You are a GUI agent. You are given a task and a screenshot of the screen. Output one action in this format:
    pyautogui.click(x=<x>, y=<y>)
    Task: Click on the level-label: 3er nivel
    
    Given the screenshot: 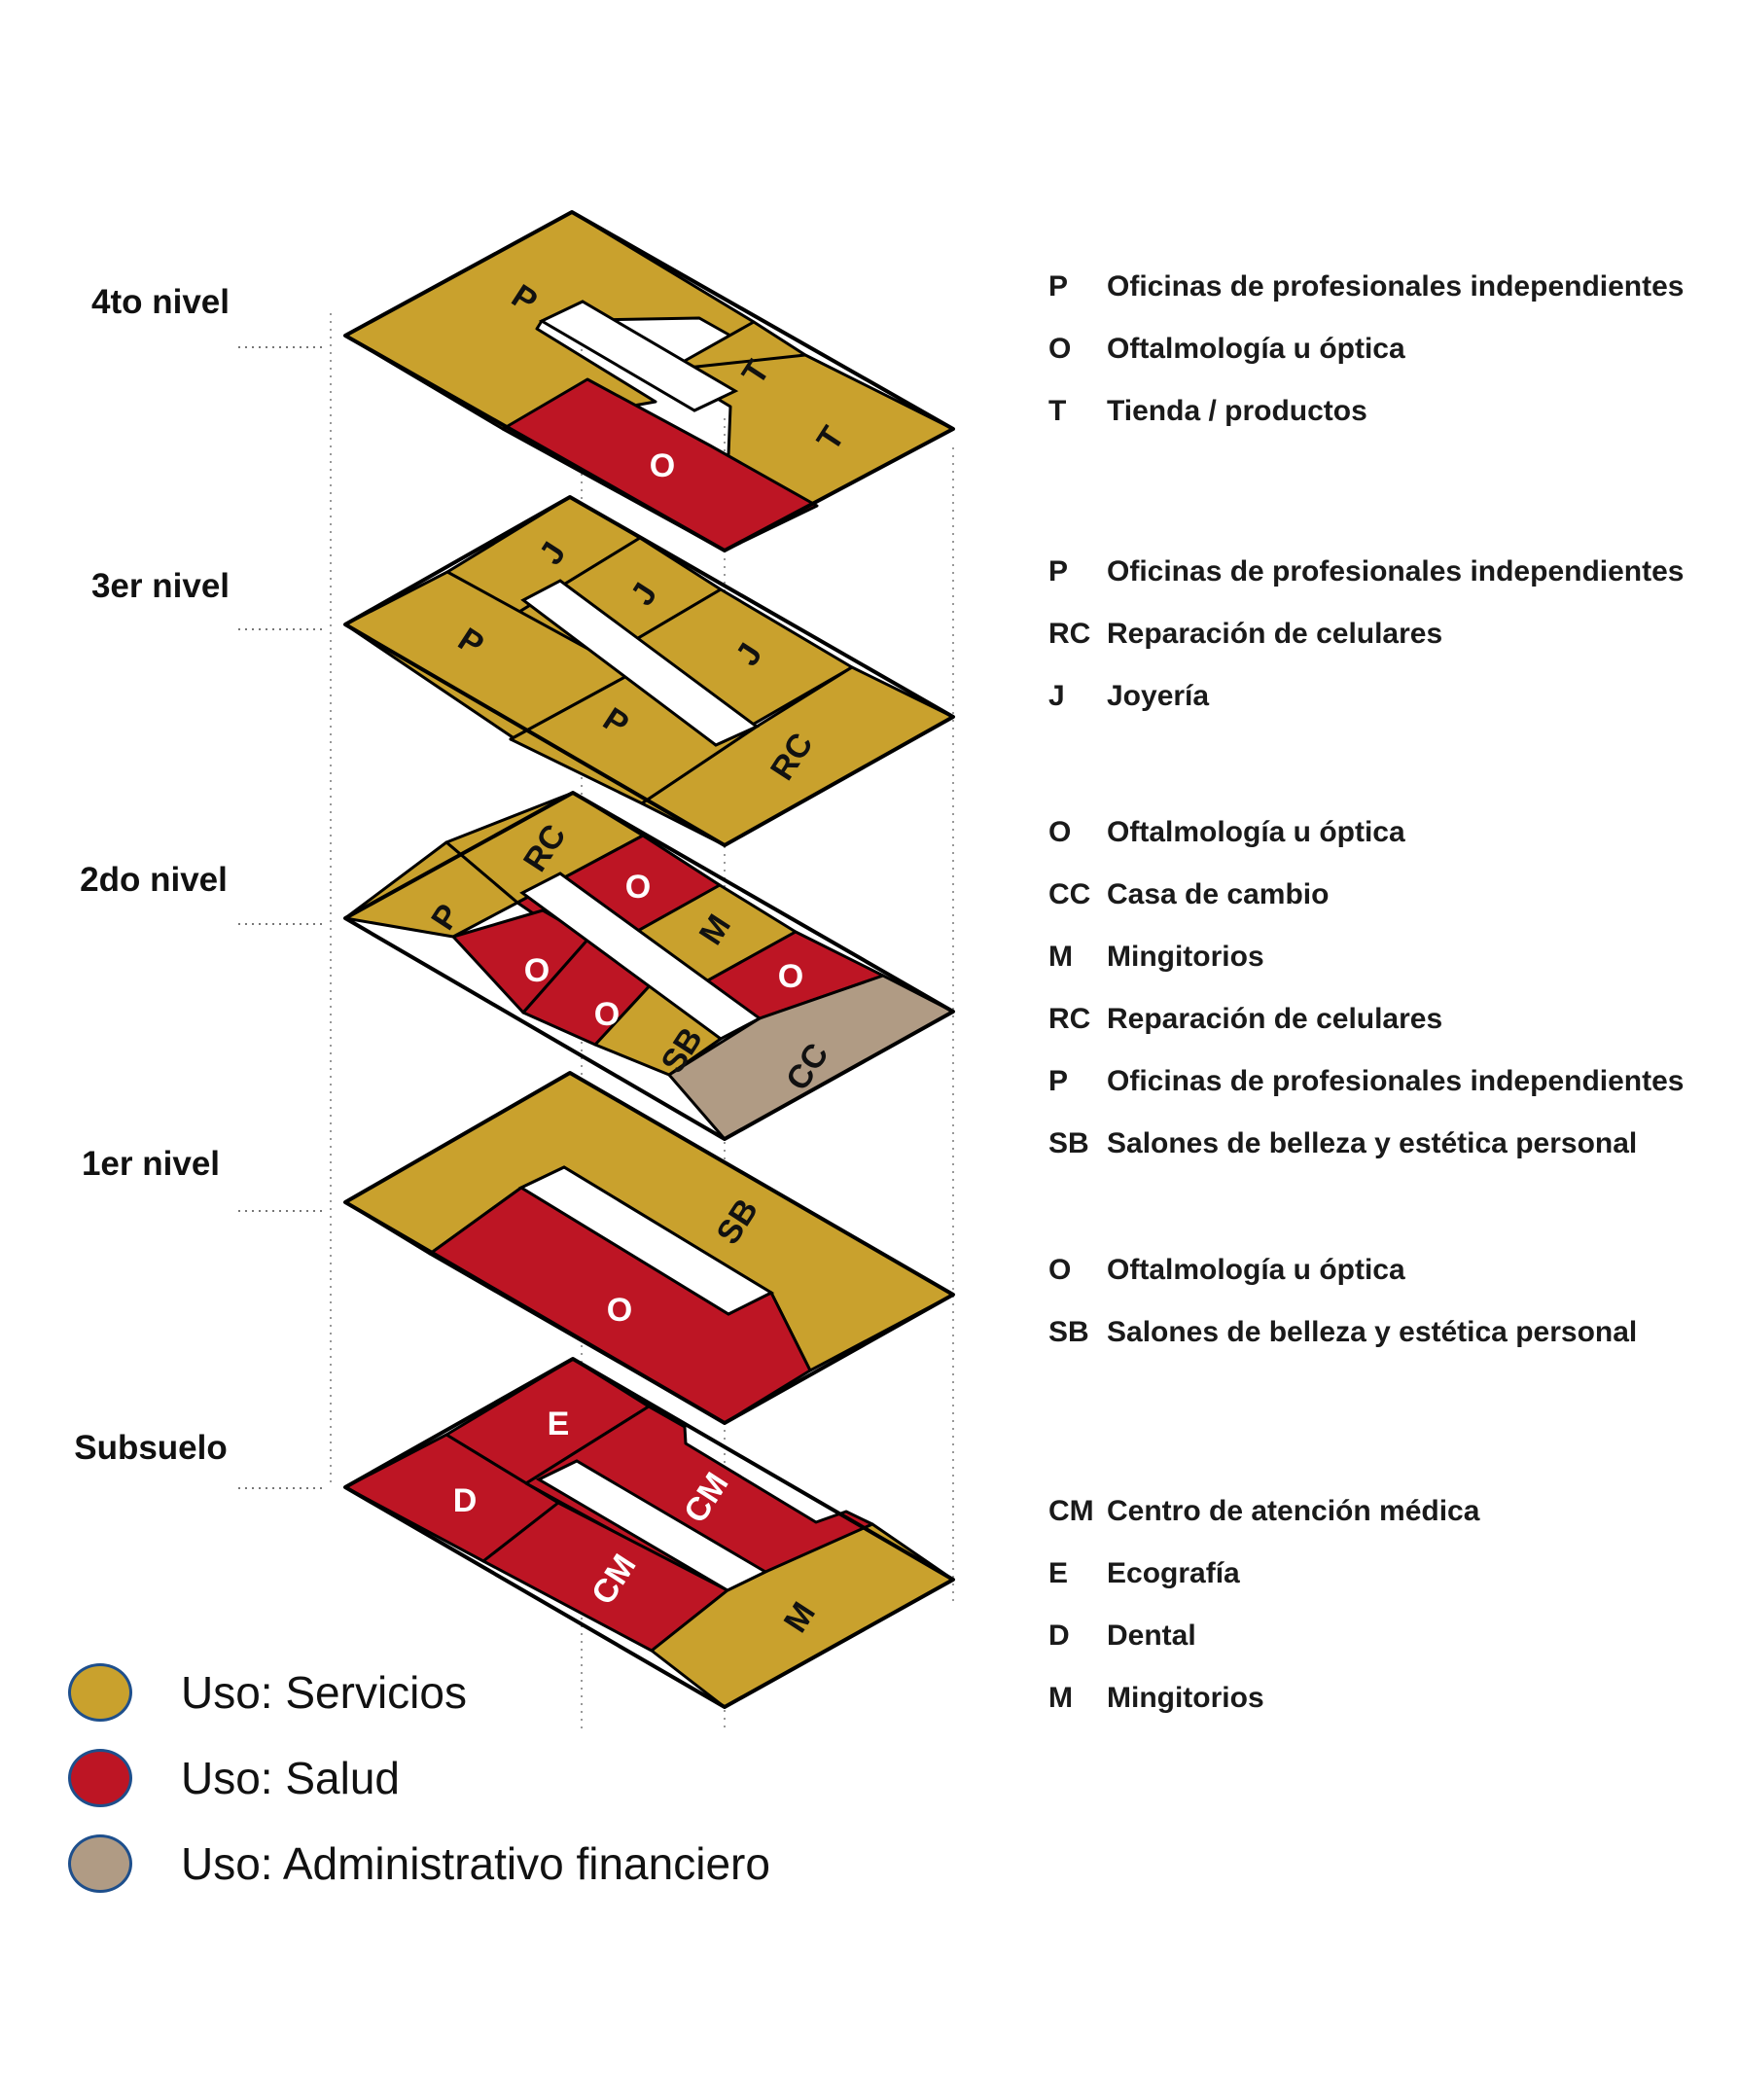 What is the action you would take?
    pyautogui.click(x=160, y=586)
    